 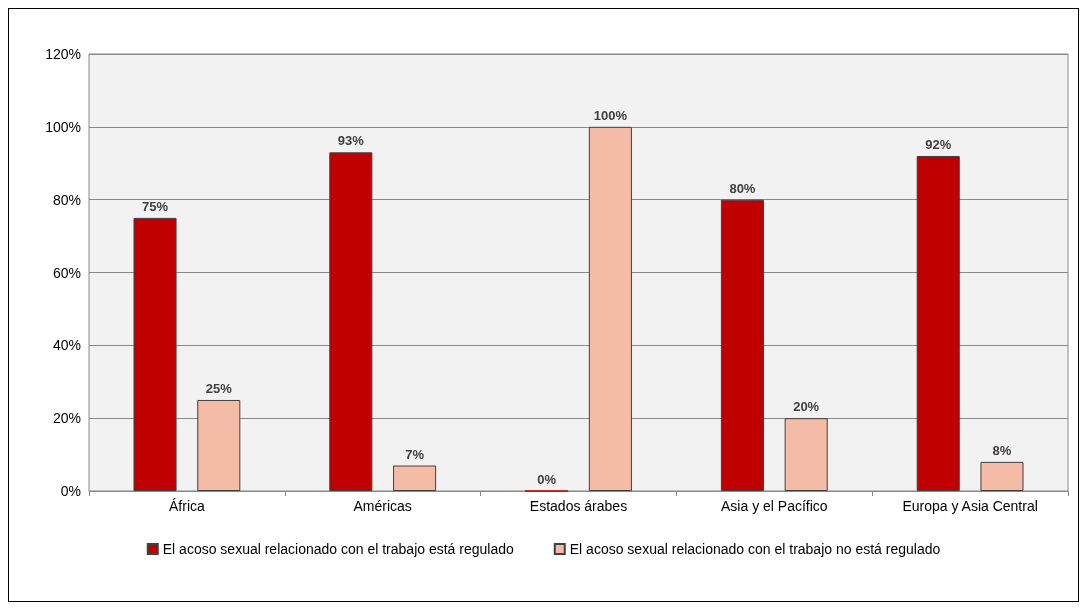 I want to click on y-tick-label: 40%, so click(x=66, y=345).